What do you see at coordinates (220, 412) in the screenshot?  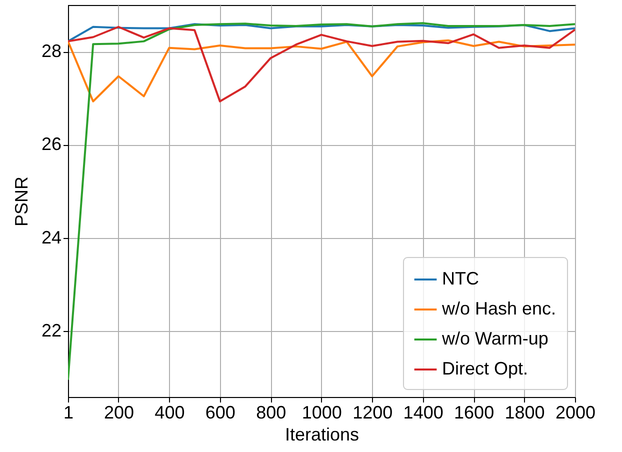 I see `x-tick-label: 600` at bounding box center [220, 412].